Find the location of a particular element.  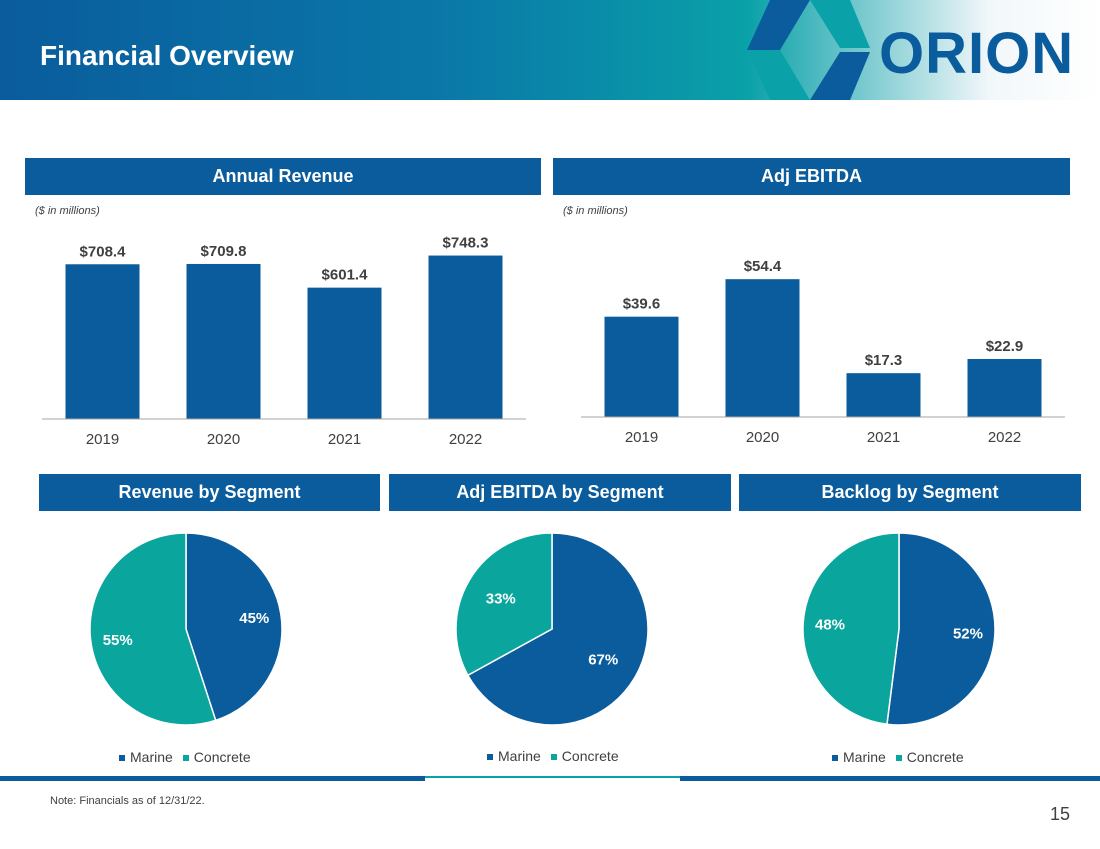

revenue-segment-legend: Marine Concrete is located at coordinates (190, 757).